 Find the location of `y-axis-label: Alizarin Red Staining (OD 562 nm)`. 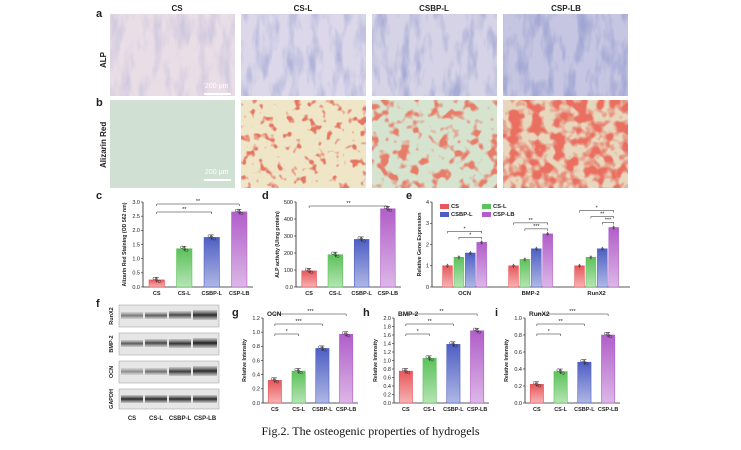

y-axis-label: Alizarin Red Staining (OD 562 nm) is located at coordinates (125, 244).